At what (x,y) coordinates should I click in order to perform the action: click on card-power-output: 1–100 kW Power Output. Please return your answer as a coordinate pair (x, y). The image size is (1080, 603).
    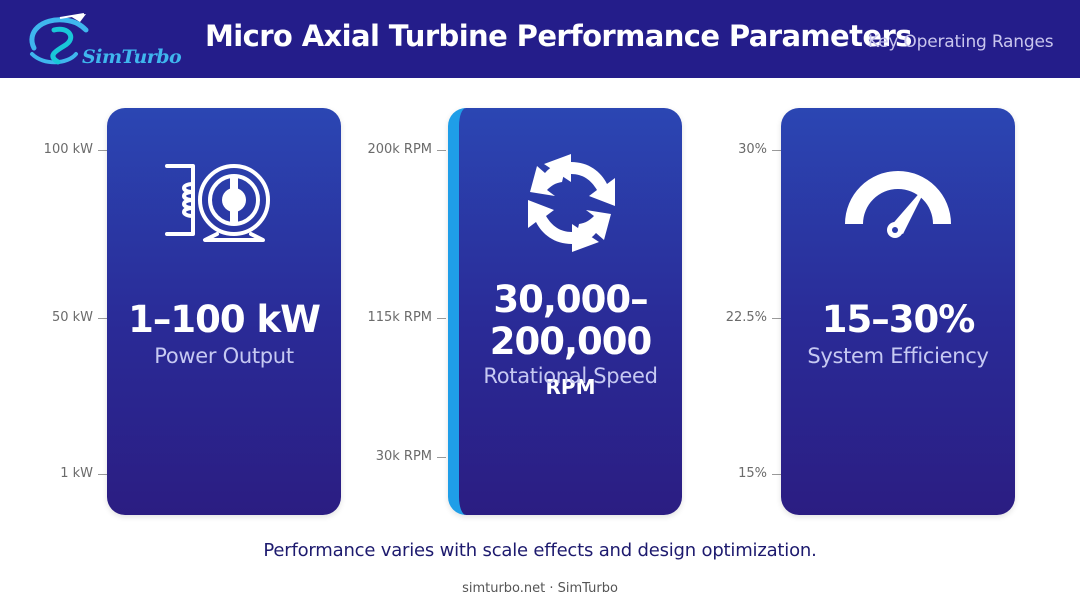
    Looking at the image, I should click on (224, 311).